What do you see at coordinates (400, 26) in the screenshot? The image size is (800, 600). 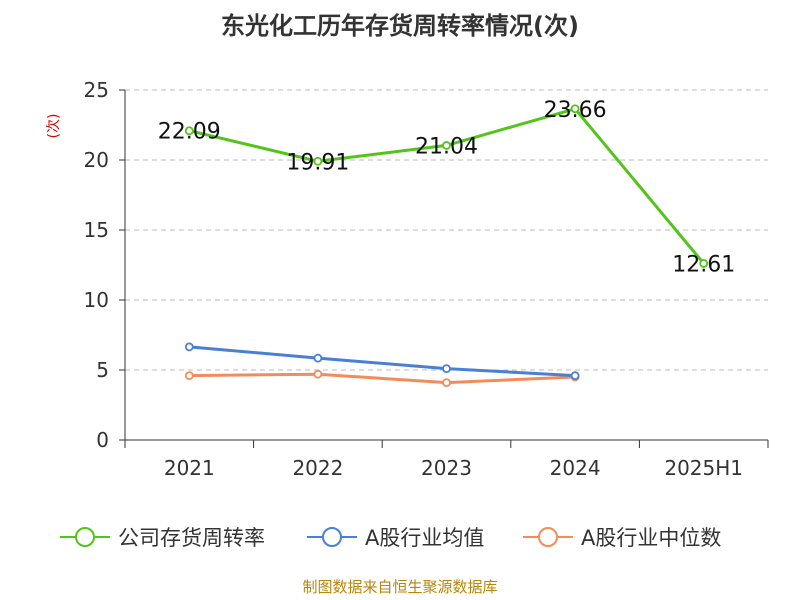 I see `chart-title: 东光化工历年存货周转率情况(次)` at bounding box center [400, 26].